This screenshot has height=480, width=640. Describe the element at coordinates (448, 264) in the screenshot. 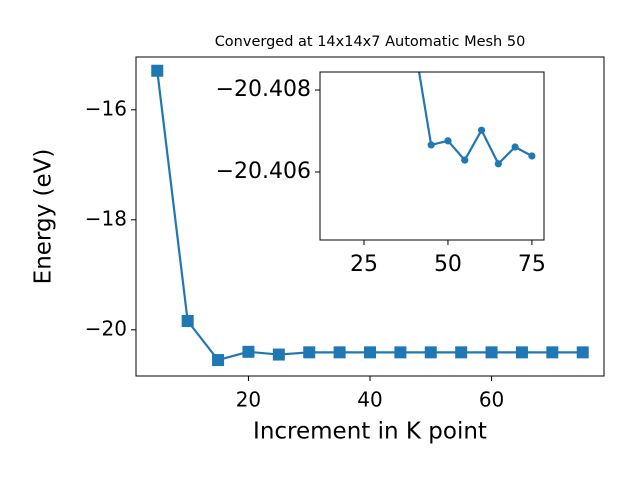

I see `x-tick-label: 50` at that location.